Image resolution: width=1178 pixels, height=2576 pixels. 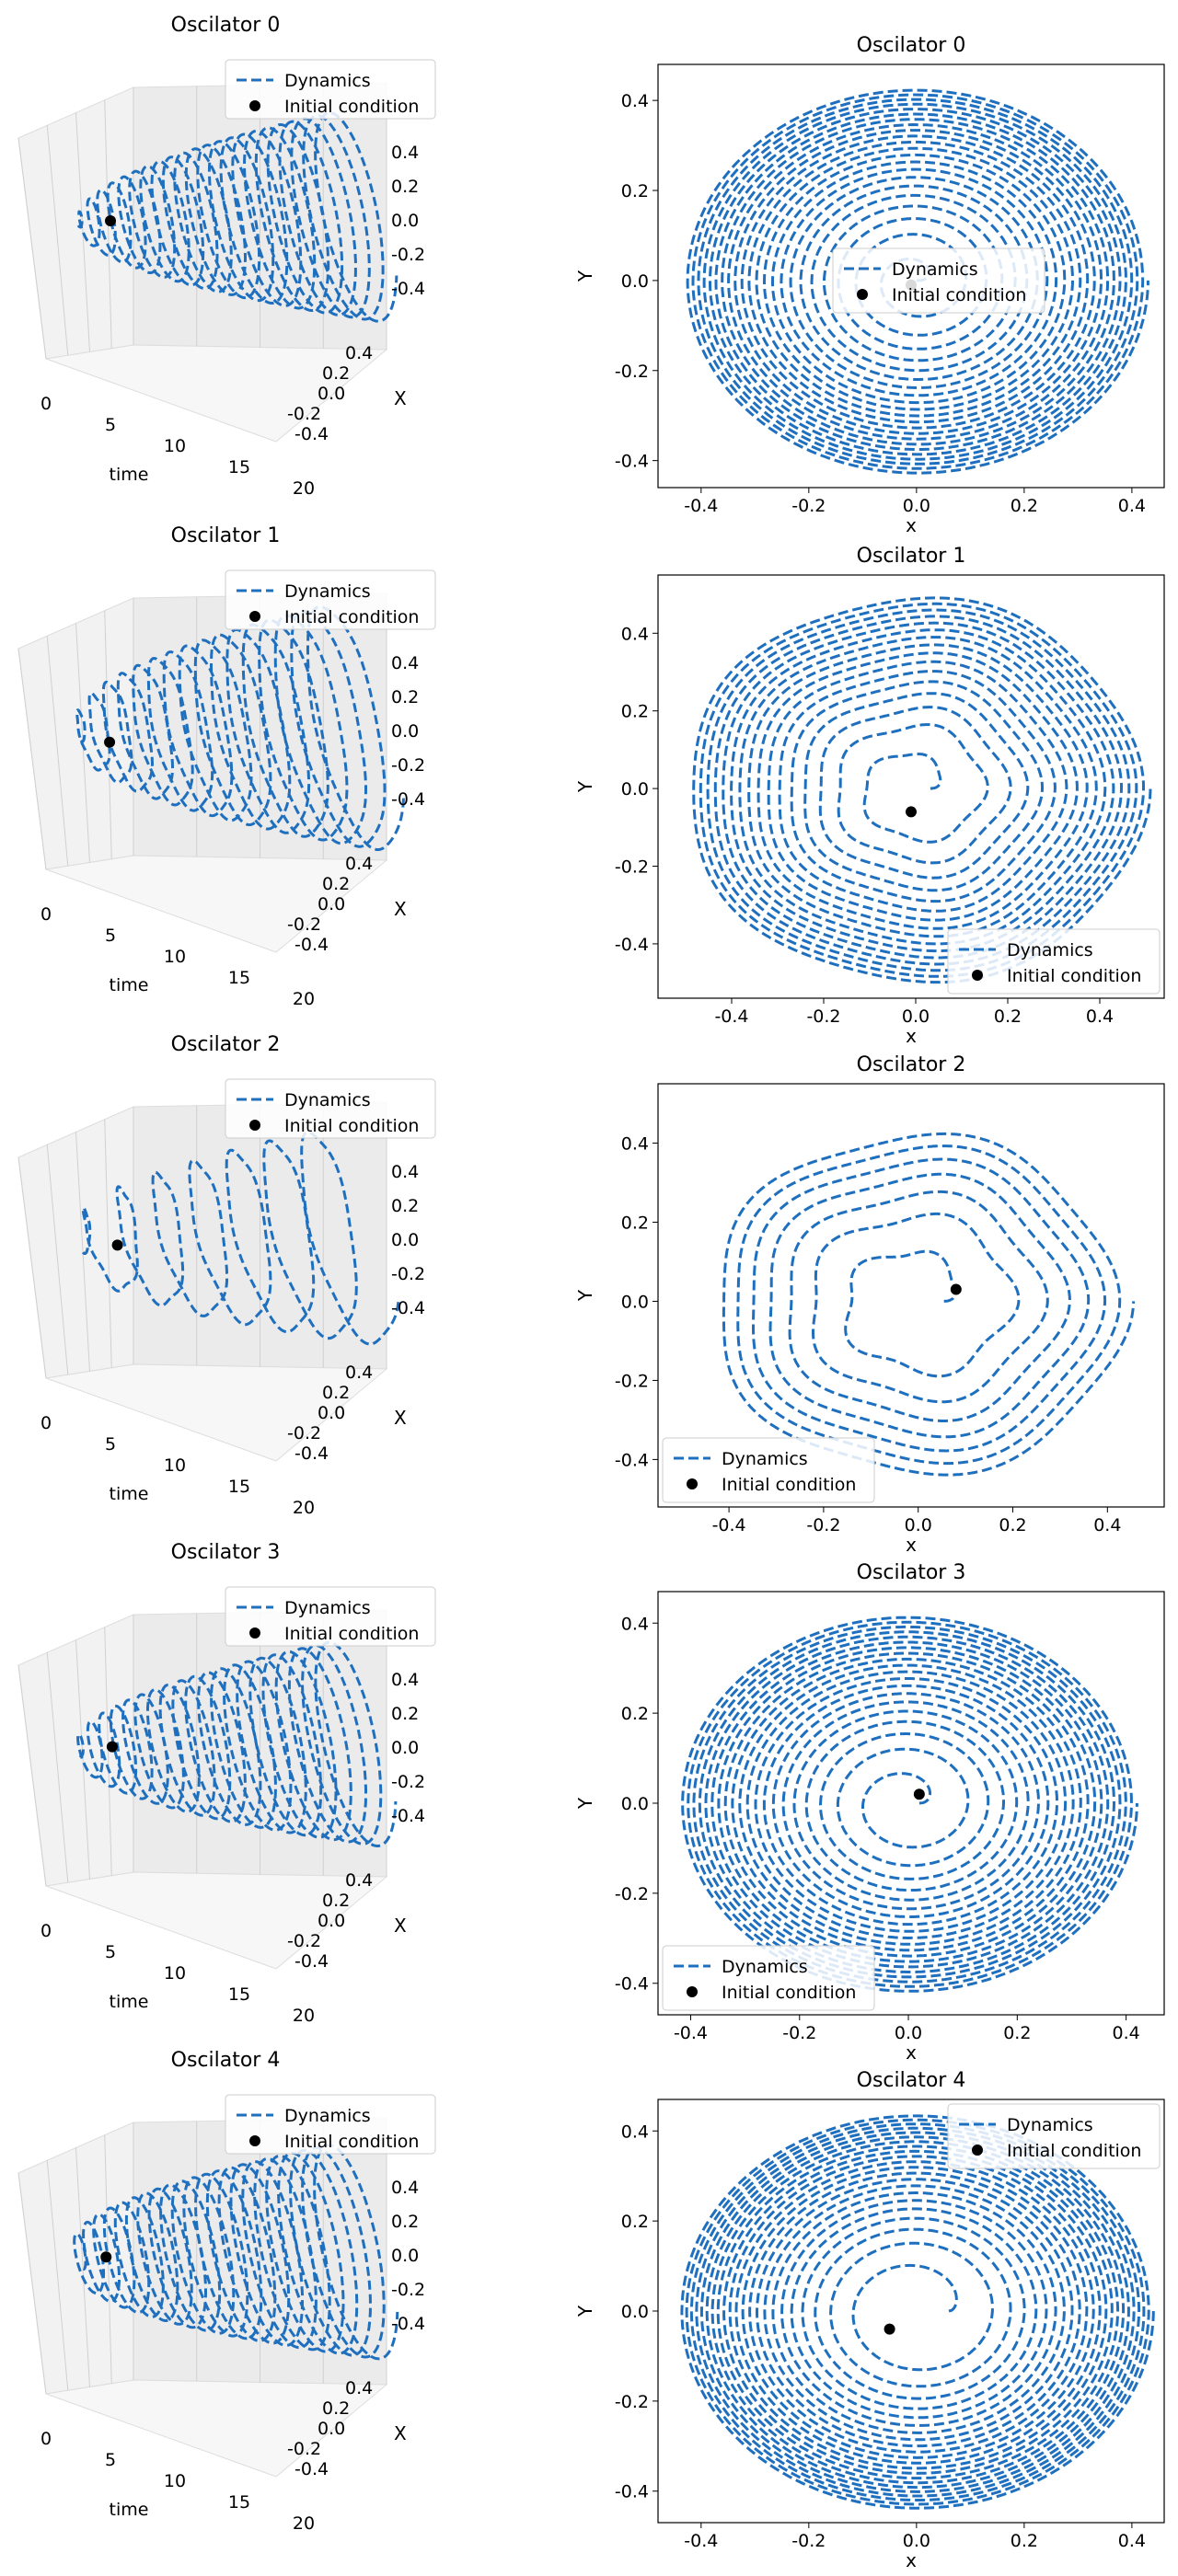 I want to click on x-axis-label: X, so click(x=400, y=1926).